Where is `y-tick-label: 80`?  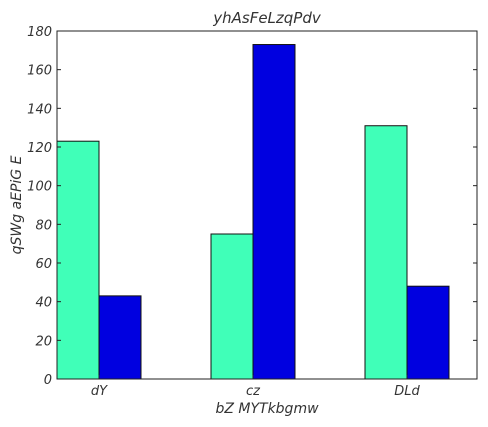
y-tick-label: 80 is located at coordinates (43, 225).